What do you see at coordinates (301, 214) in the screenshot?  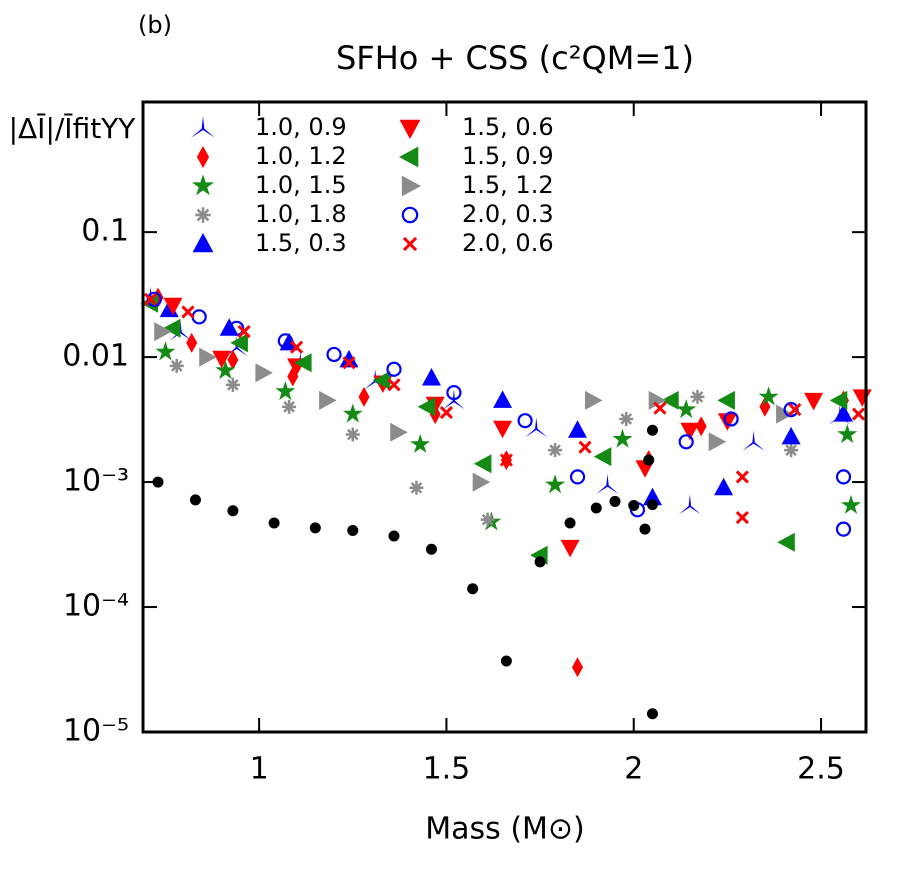 I see `legend-label: 1.0, 1.8` at bounding box center [301, 214].